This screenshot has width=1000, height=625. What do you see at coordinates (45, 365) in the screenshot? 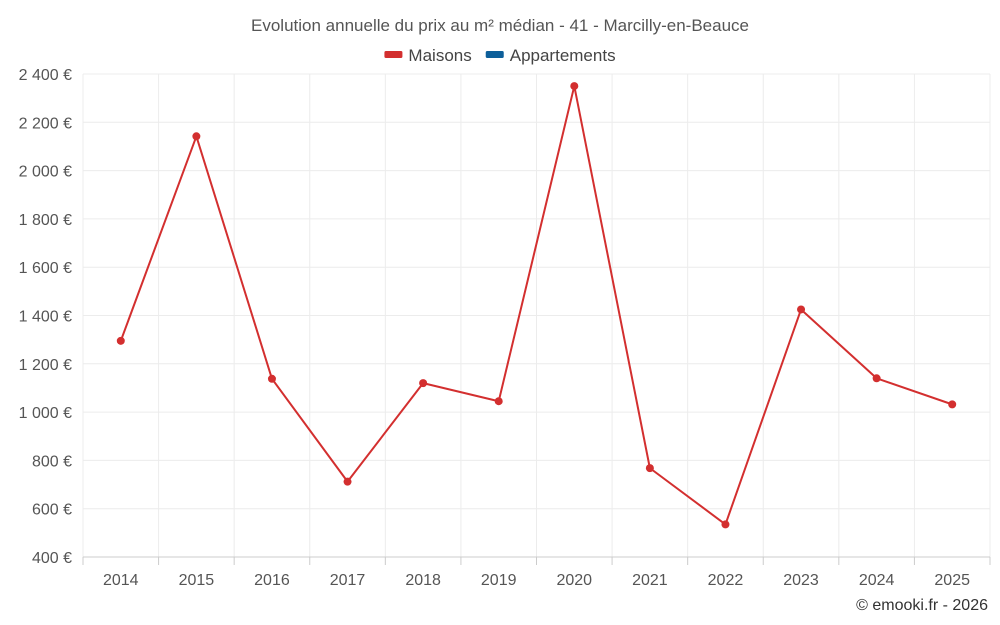
I see `y-tick-label: 1 200 €` at bounding box center [45, 365].